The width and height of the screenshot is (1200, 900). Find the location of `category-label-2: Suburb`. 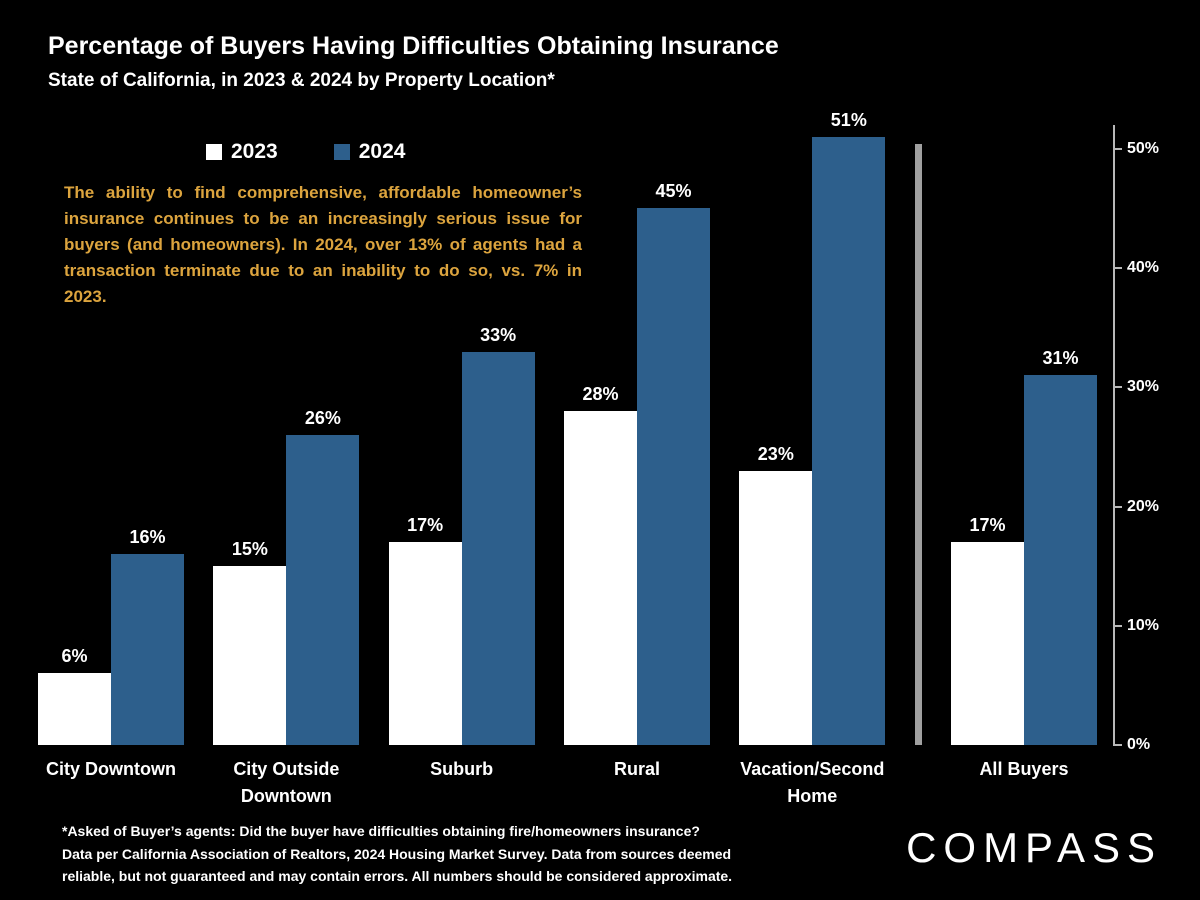

category-label-2: Suburb is located at coordinates (462, 769).